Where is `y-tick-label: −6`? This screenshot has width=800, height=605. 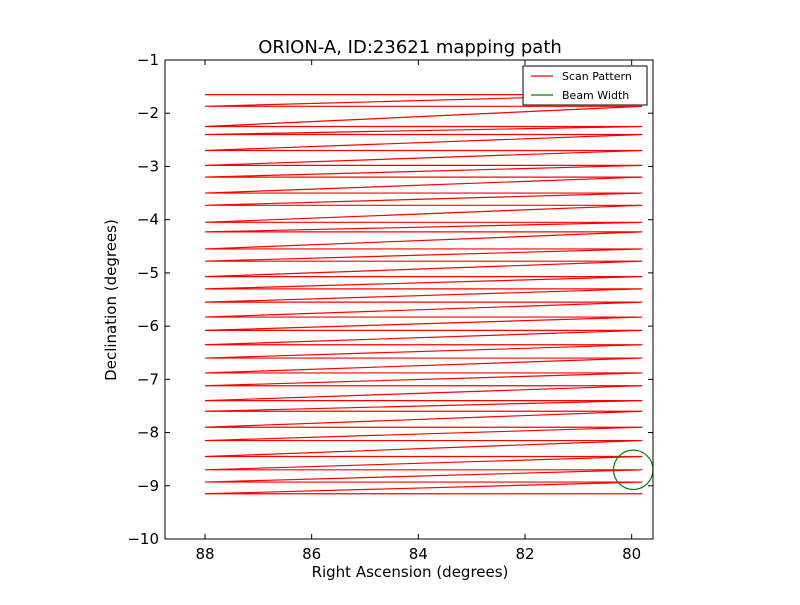
y-tick-label: −6 is located at coordinates (148, 326).